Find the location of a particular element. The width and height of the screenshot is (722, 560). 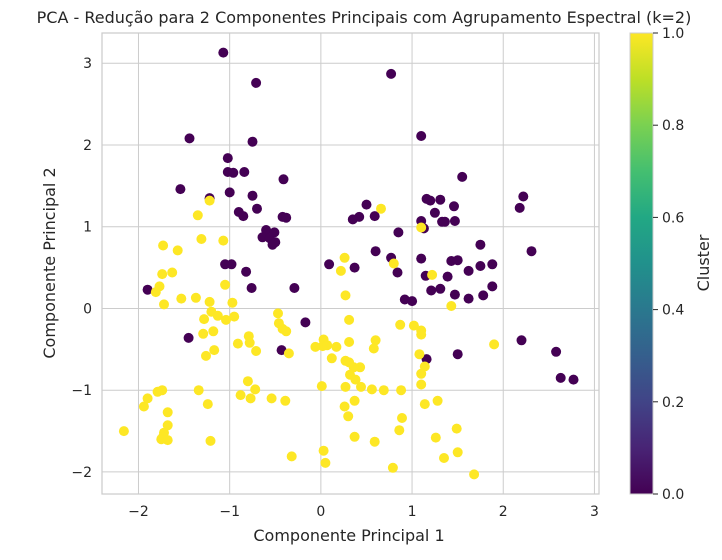

colorbar-tick-label: 0.8 is located at coordinates (673, 126).